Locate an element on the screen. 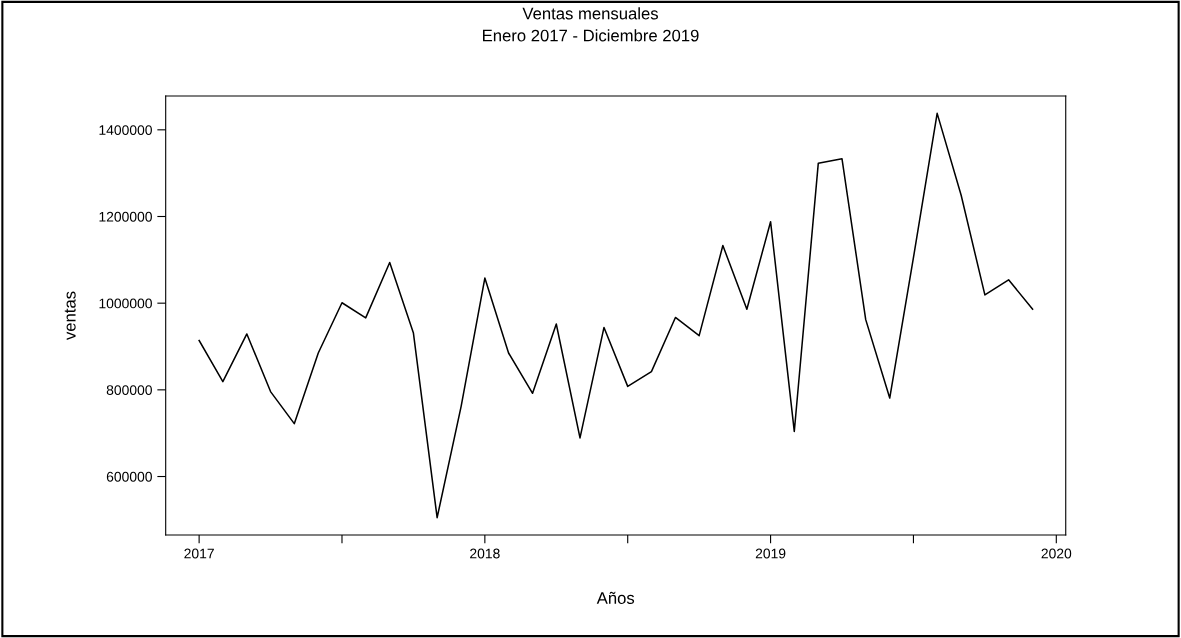 The height and width of the screenshot is (638, 1181). y-tick-label: 600000 is located at coordinates (129, 476).